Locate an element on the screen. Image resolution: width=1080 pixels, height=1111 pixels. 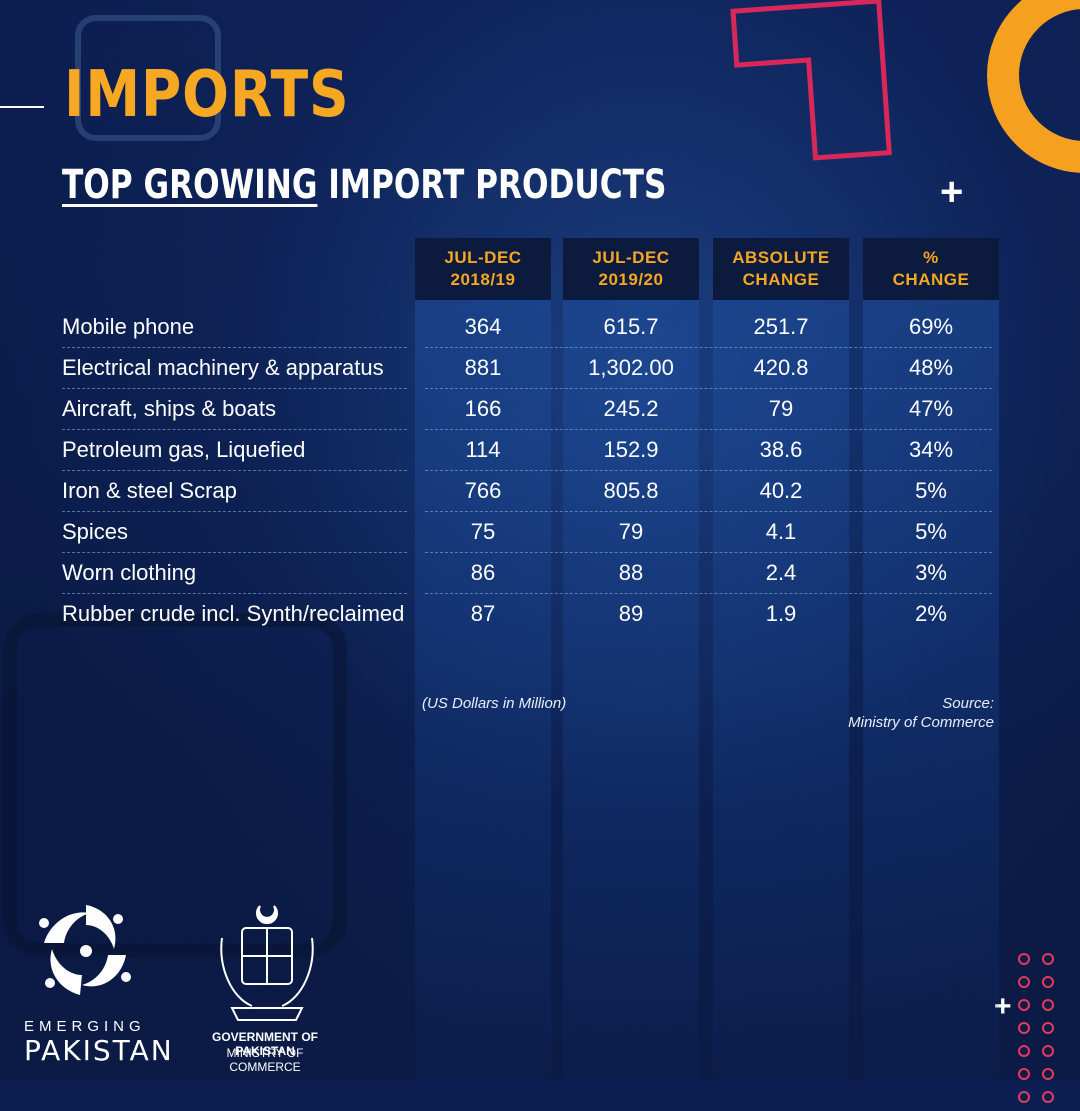
brand-bottom: PAKISTAN is located at coordinates (99, 1050).